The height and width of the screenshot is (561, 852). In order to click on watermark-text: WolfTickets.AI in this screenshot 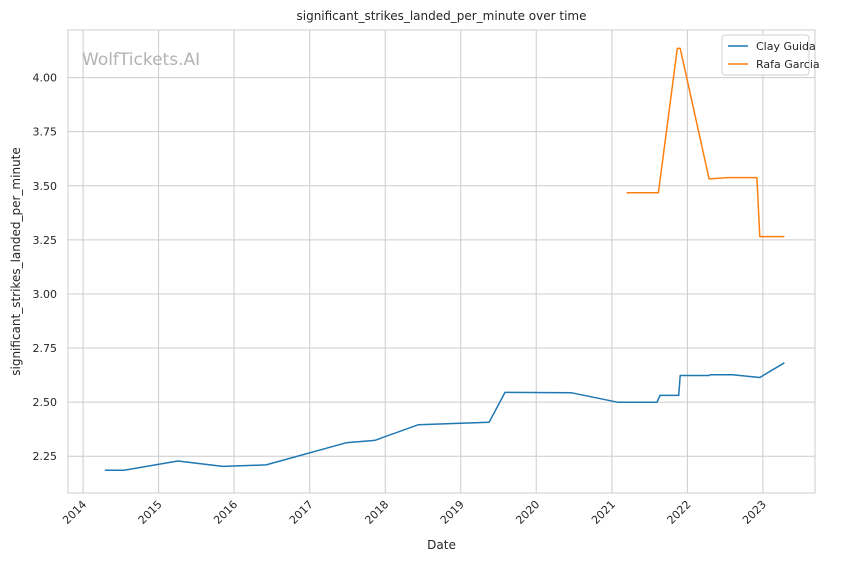, I will do `click(141, 60)`.